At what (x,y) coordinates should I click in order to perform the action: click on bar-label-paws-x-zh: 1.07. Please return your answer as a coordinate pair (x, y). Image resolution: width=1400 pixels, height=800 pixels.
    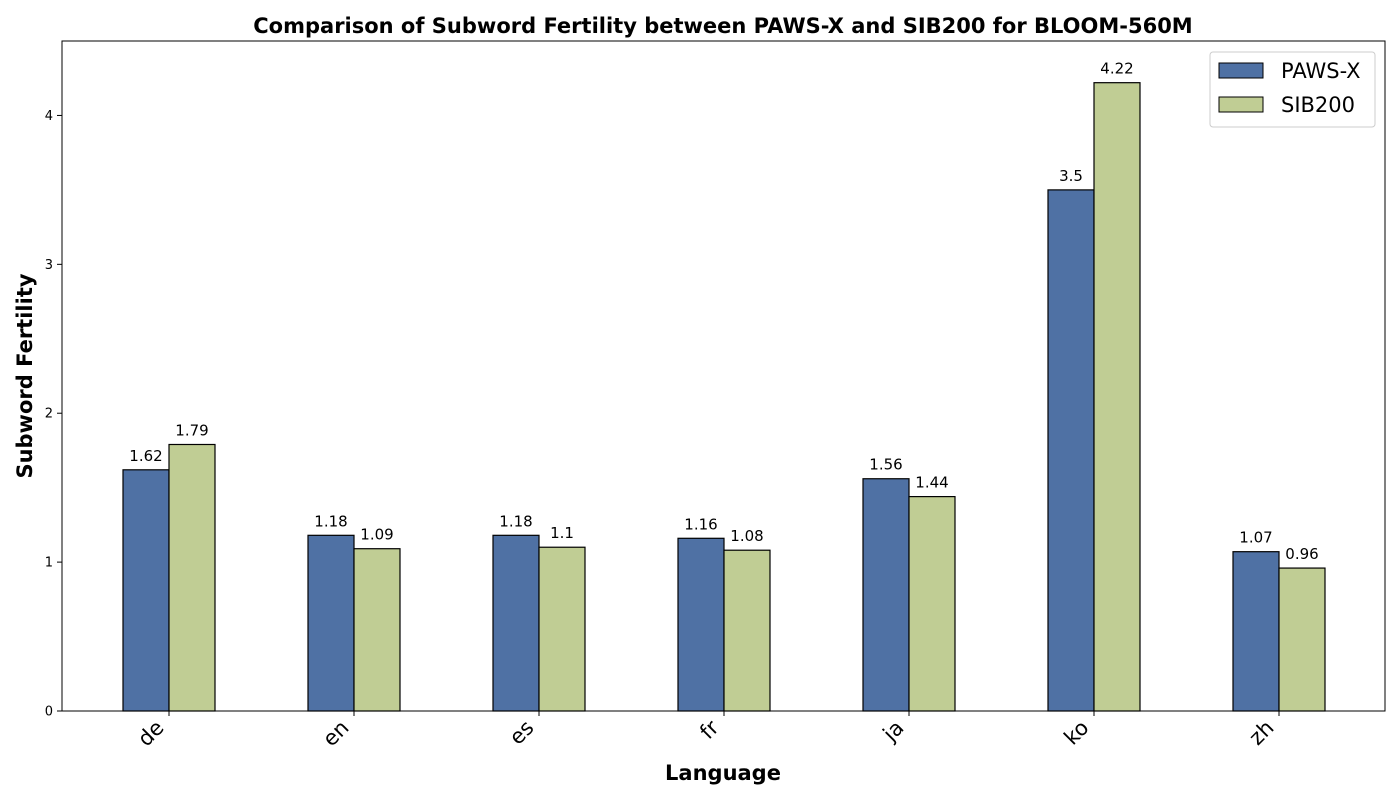
    Looking at the image, I should click on (1255, 538).